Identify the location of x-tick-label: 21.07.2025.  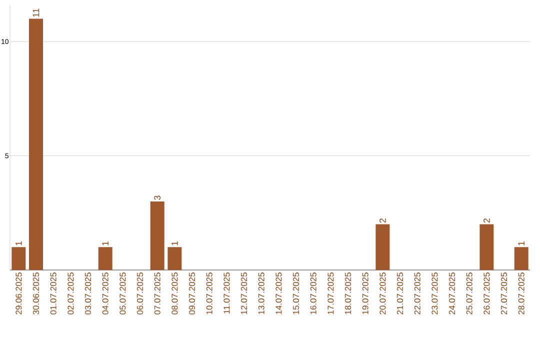
(400, 293).